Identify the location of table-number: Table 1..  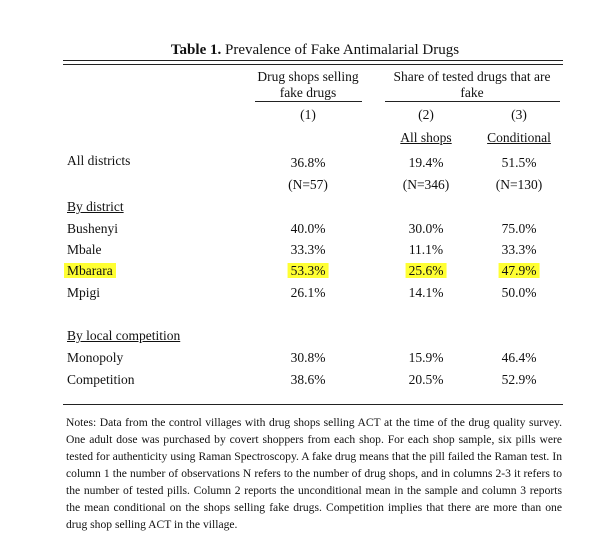
(196, 50).